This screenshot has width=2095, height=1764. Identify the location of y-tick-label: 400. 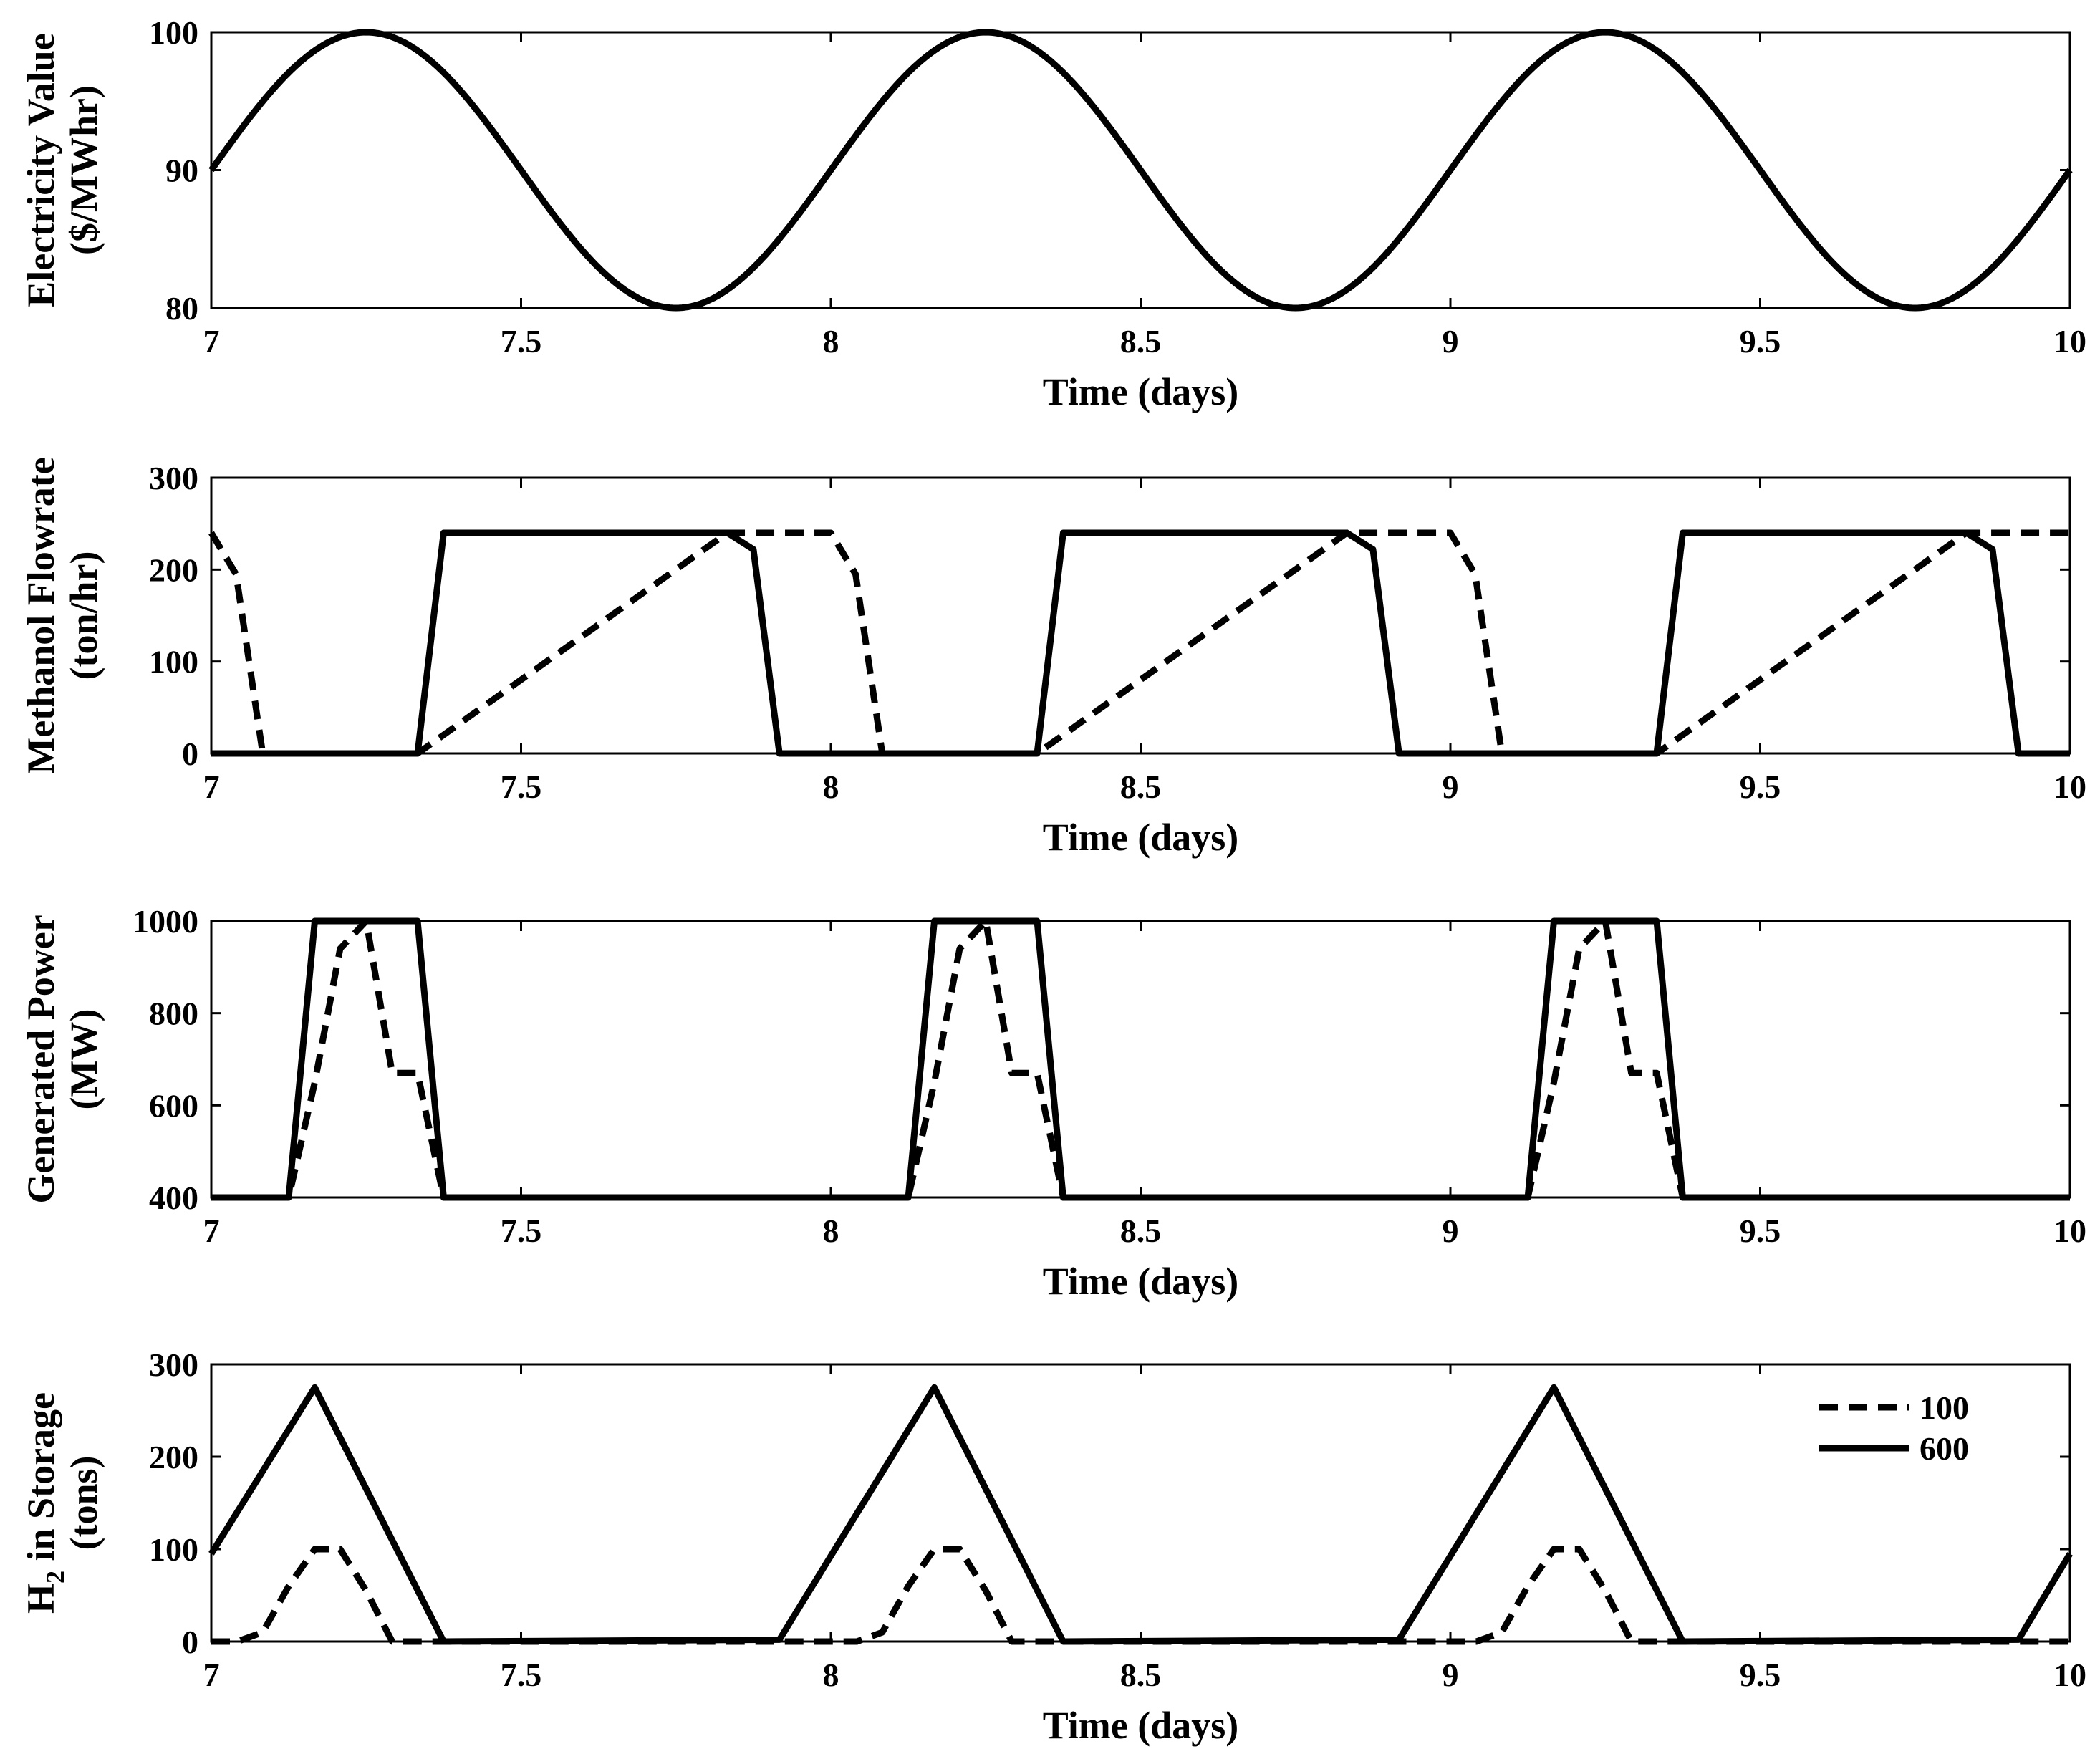
(173, 1198).